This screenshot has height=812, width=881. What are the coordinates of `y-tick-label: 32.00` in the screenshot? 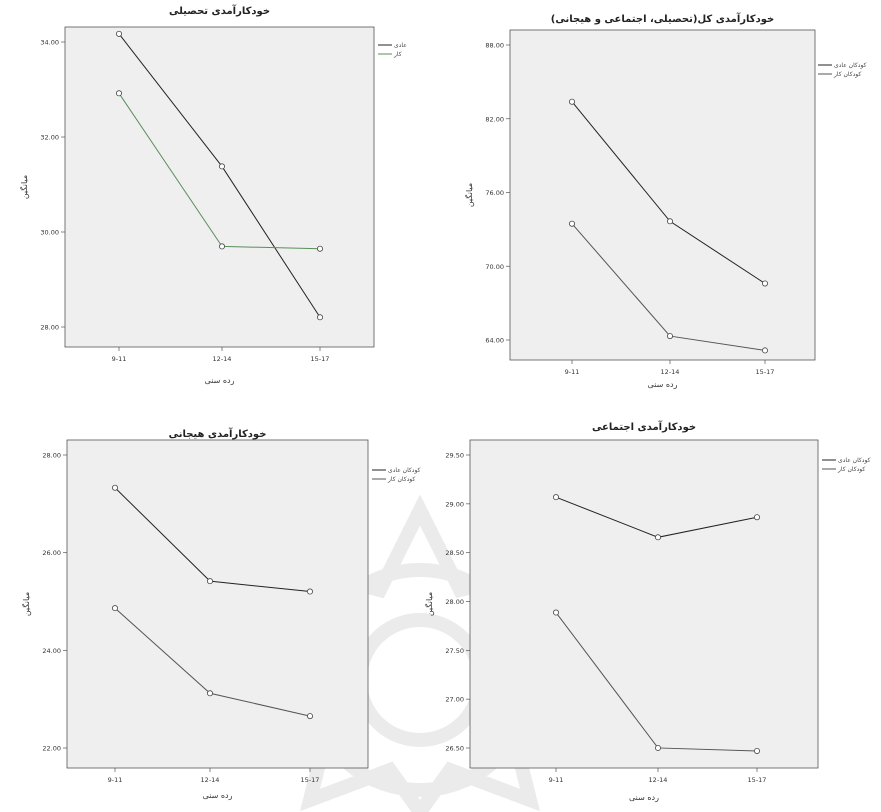 It's located at (49, 138).